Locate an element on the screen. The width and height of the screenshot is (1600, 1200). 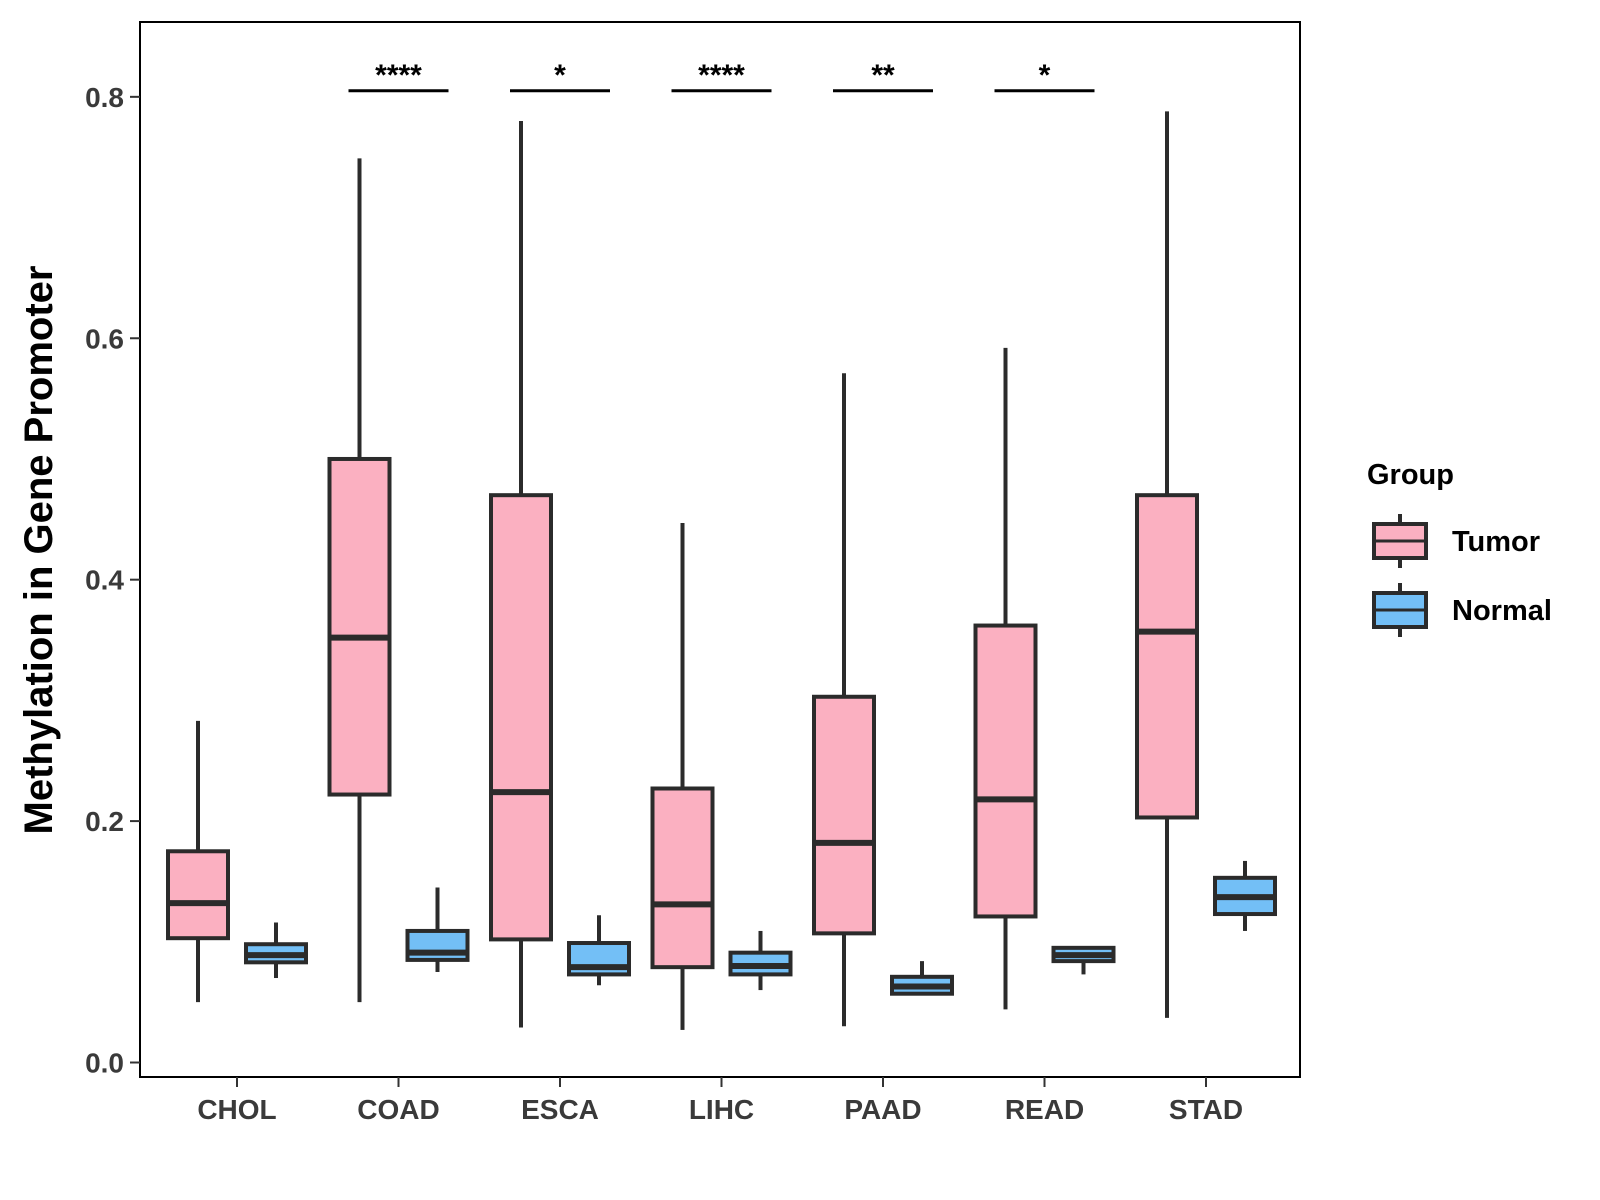
normal-box-chol is located at coordinates (276, 950).